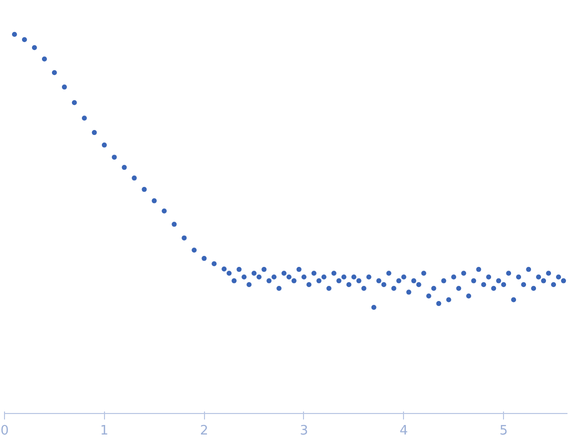  Describe the element at coordinates (304, 430) in the screenshot. I see `x-tick-label: 3` at that location.